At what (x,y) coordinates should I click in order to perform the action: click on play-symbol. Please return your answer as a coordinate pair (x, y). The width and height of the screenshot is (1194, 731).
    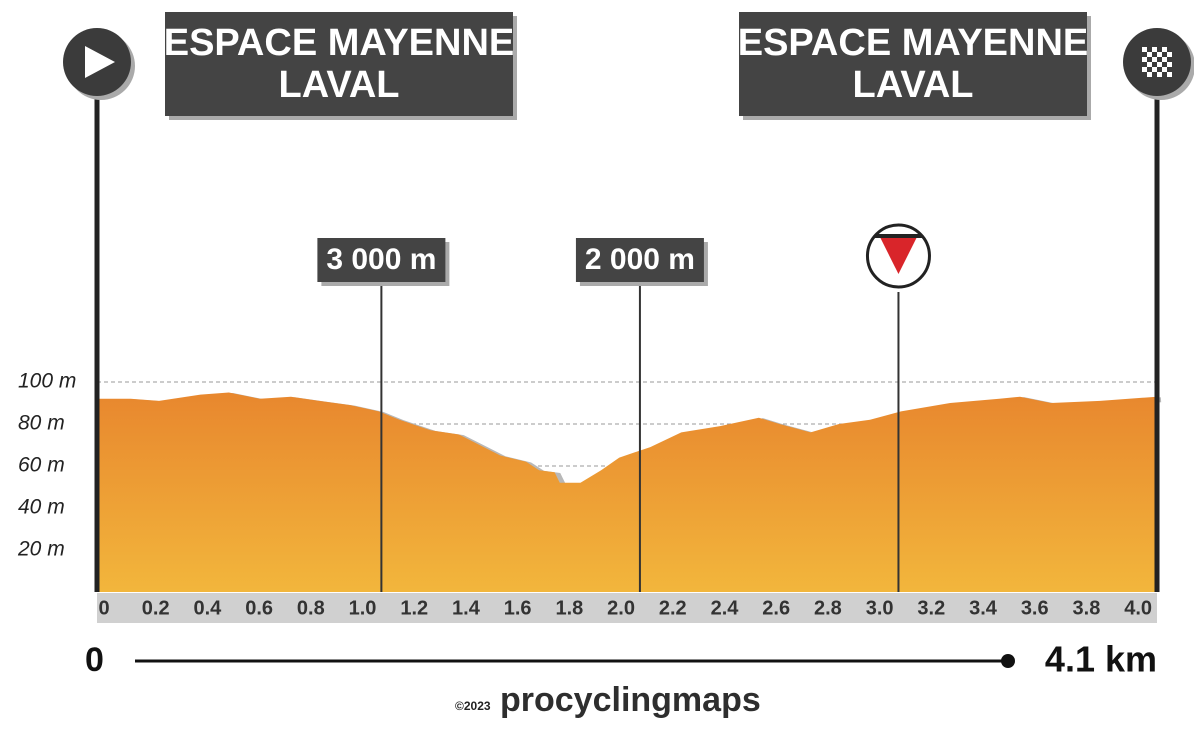
    Looking at the image, I should click on (100, 62).